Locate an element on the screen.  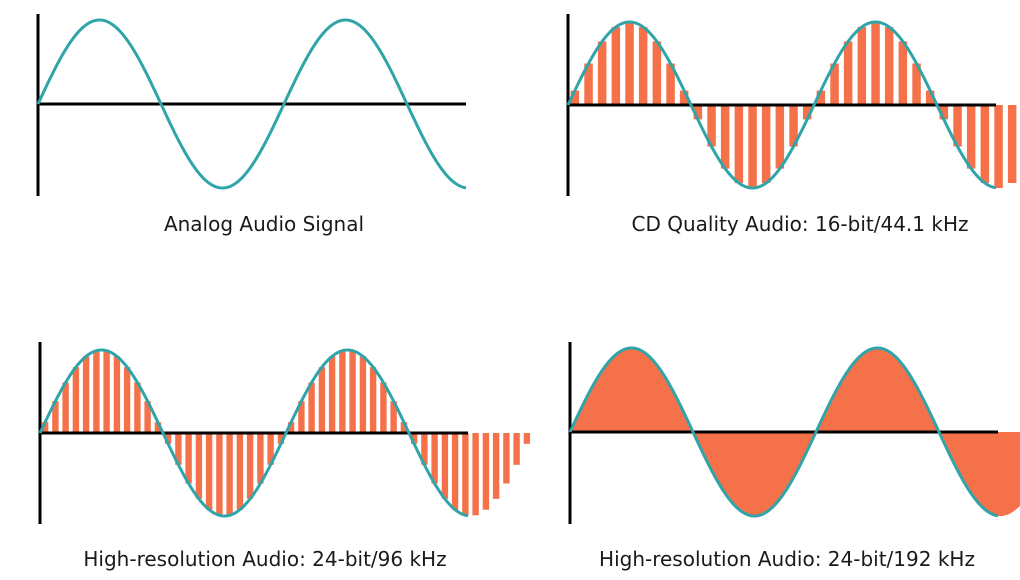
panel-caption: CD Quality Audio: 16-bit/44.1 kHz is located at coordinates (800, 224).